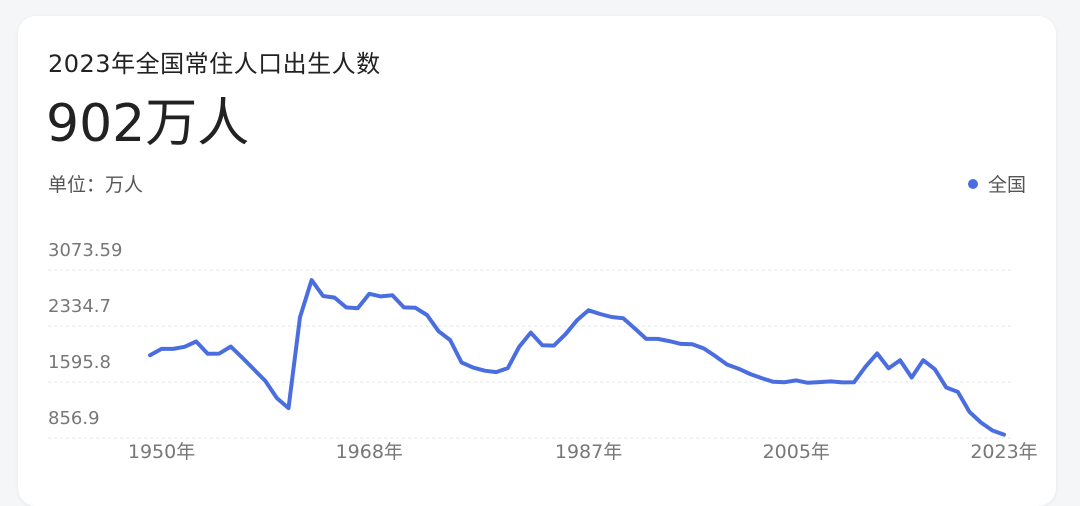  What do you see at coordinates (1003, 452) in the screenshot?
I see `x-tick-label: 2023年` at bounding box center [1003, 452].